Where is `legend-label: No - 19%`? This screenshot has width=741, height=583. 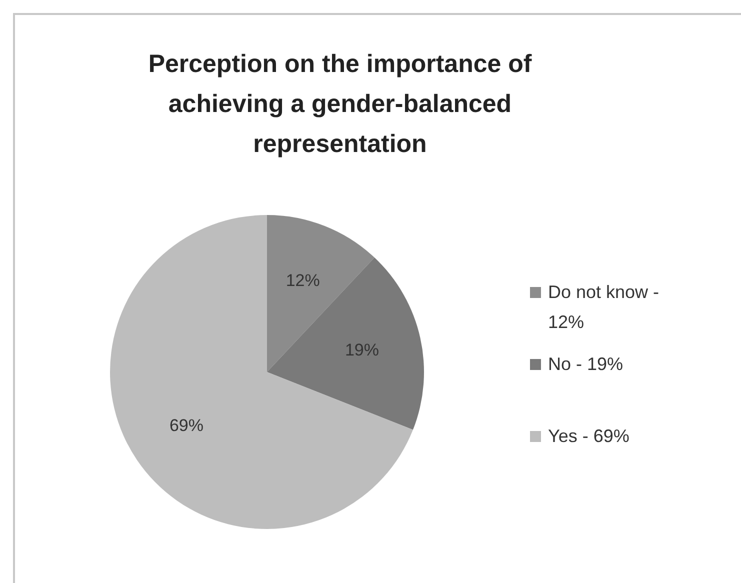 legend-label: No - 19% is located at coordinates (586, 364).